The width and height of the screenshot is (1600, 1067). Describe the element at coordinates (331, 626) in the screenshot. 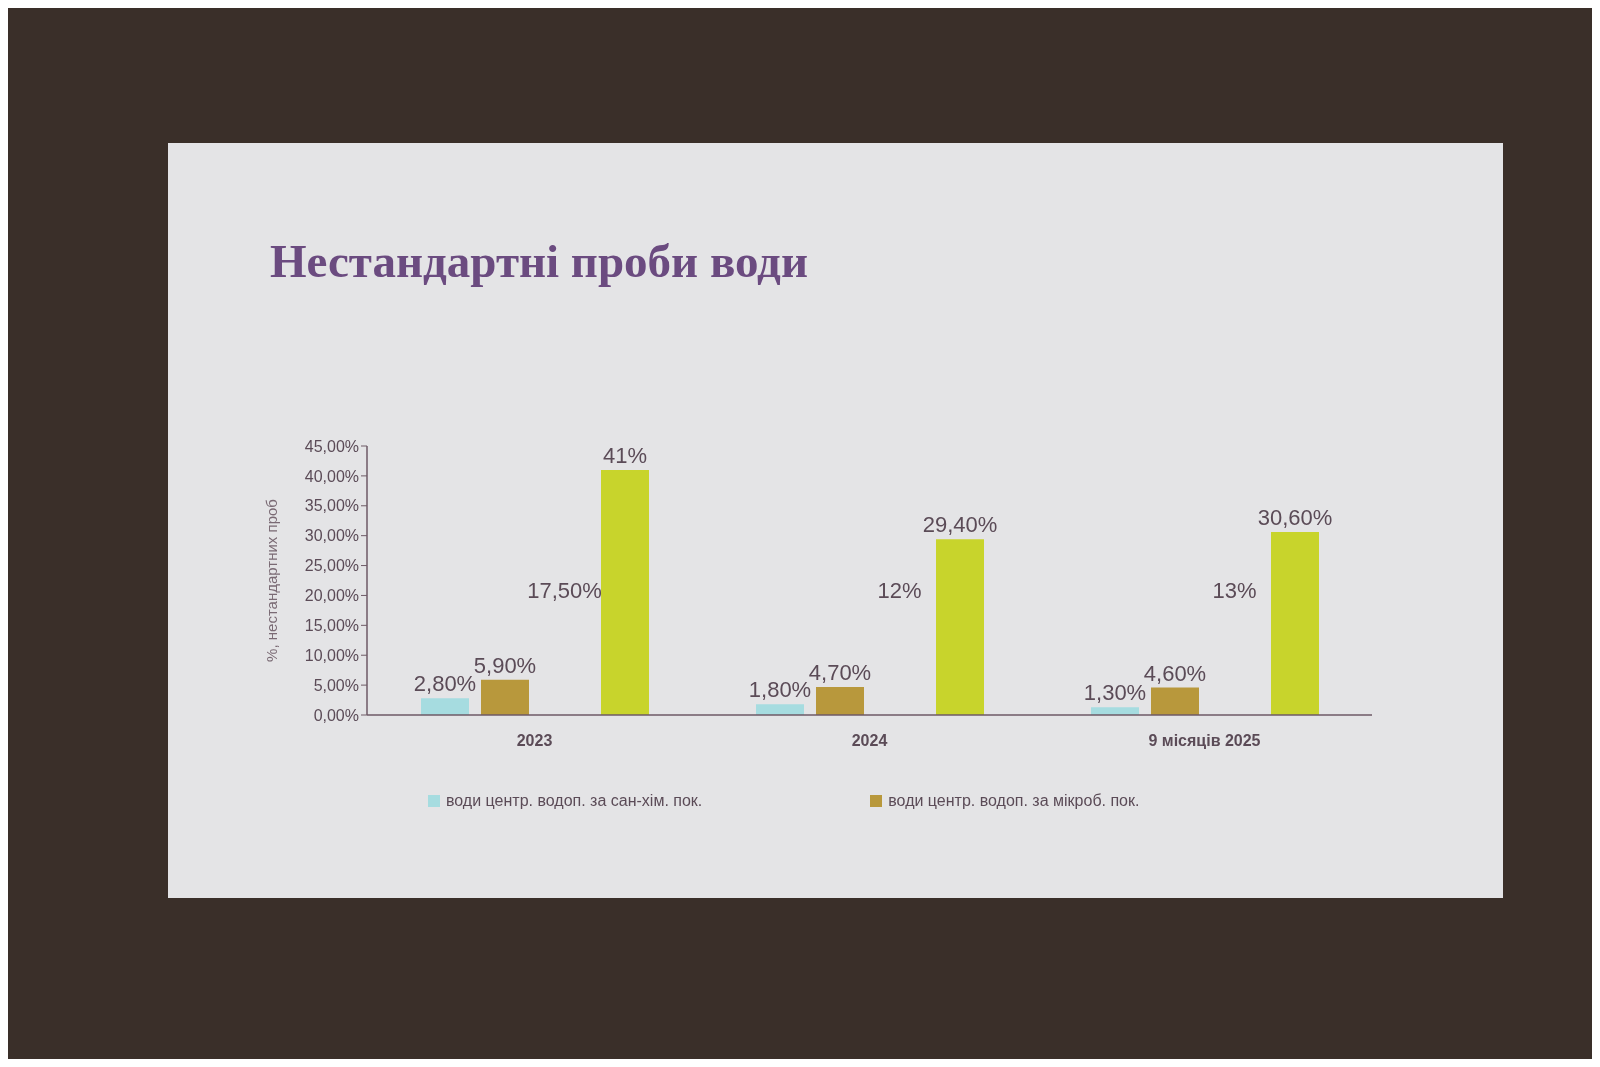

I see `y-tick-label: 15,00%` at that location.